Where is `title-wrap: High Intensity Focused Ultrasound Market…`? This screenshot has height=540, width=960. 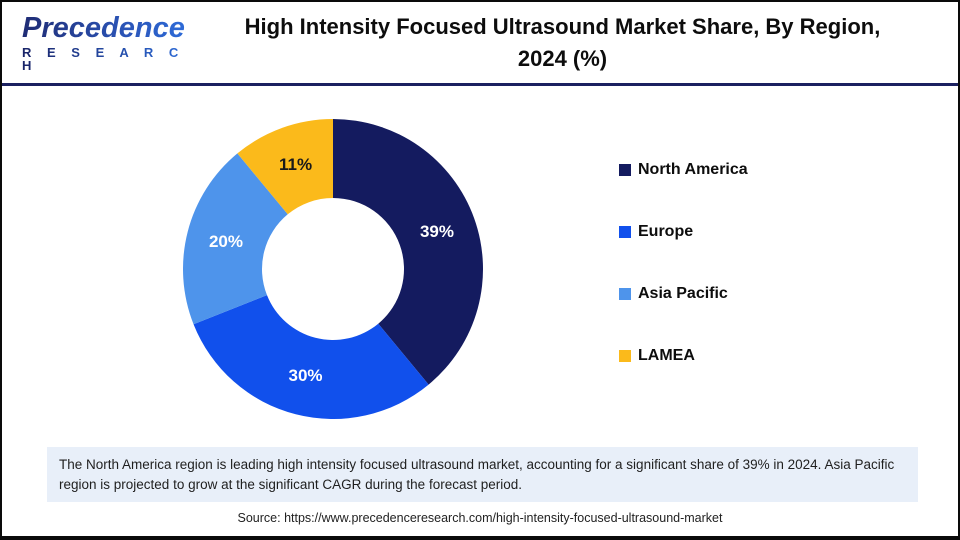
title-wrap: High Intensity Focused Ultrasound Market… is located at coordinates (577, 43).